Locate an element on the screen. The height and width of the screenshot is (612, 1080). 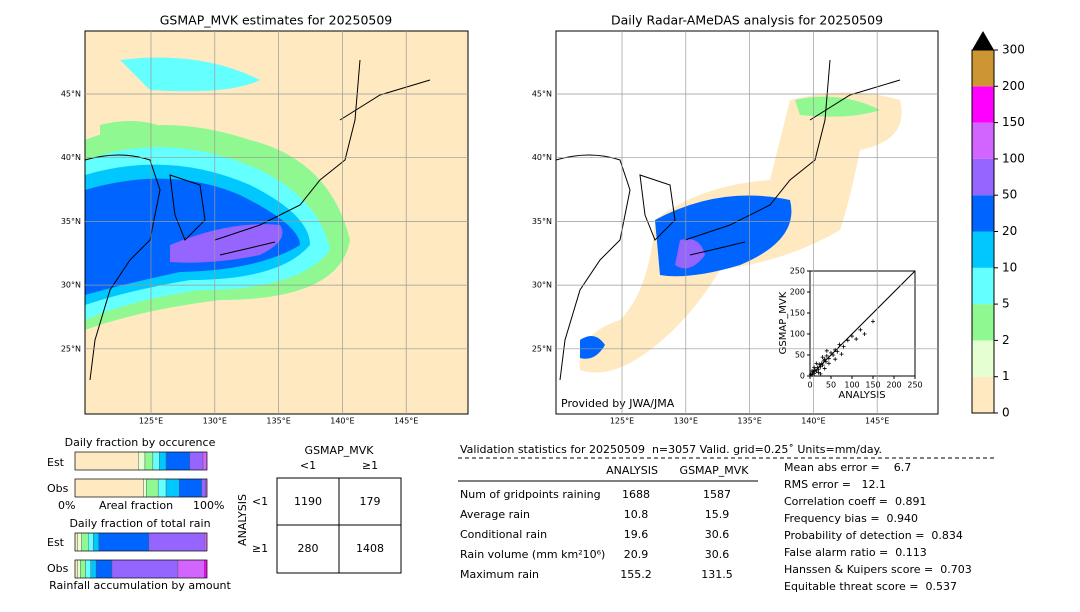
colorbar-label: 5 is located at coordinates (1006, 304).